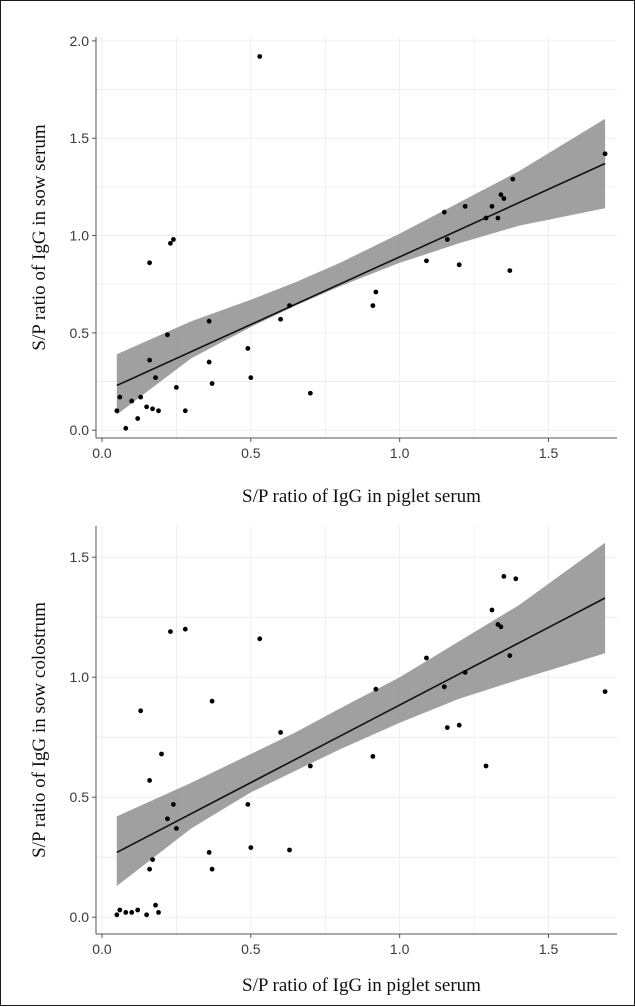 The height and width of the screenshot is (1007, 635). Describe the element at coordinates (39, 730) in the screenshot. I see `chart-2-y-axis-label: S/P ratio of IgG in sow colostrum` at that location.